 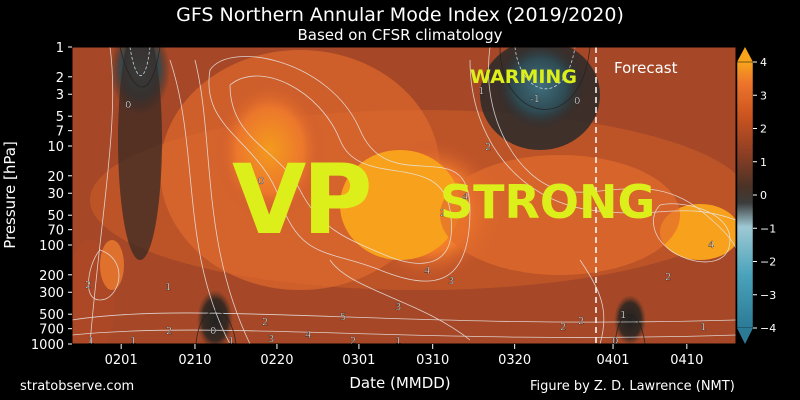 I want to click on y-tick-label: 30, so click(x=55, y=194).